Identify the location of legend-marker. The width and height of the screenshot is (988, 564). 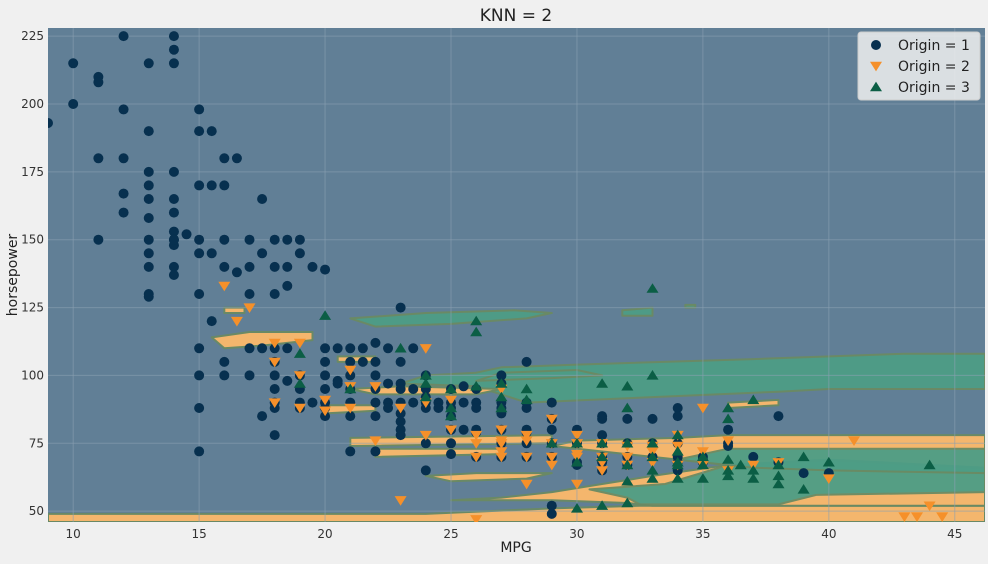
(876, 66).